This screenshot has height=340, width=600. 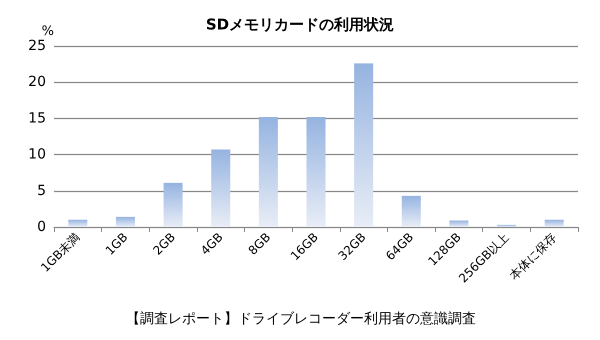 What do you see at coordinates (300, 25) in the screenshot?
I see `chart-title: SDメモリカードの利用状況` at bounding box center [300, 25].